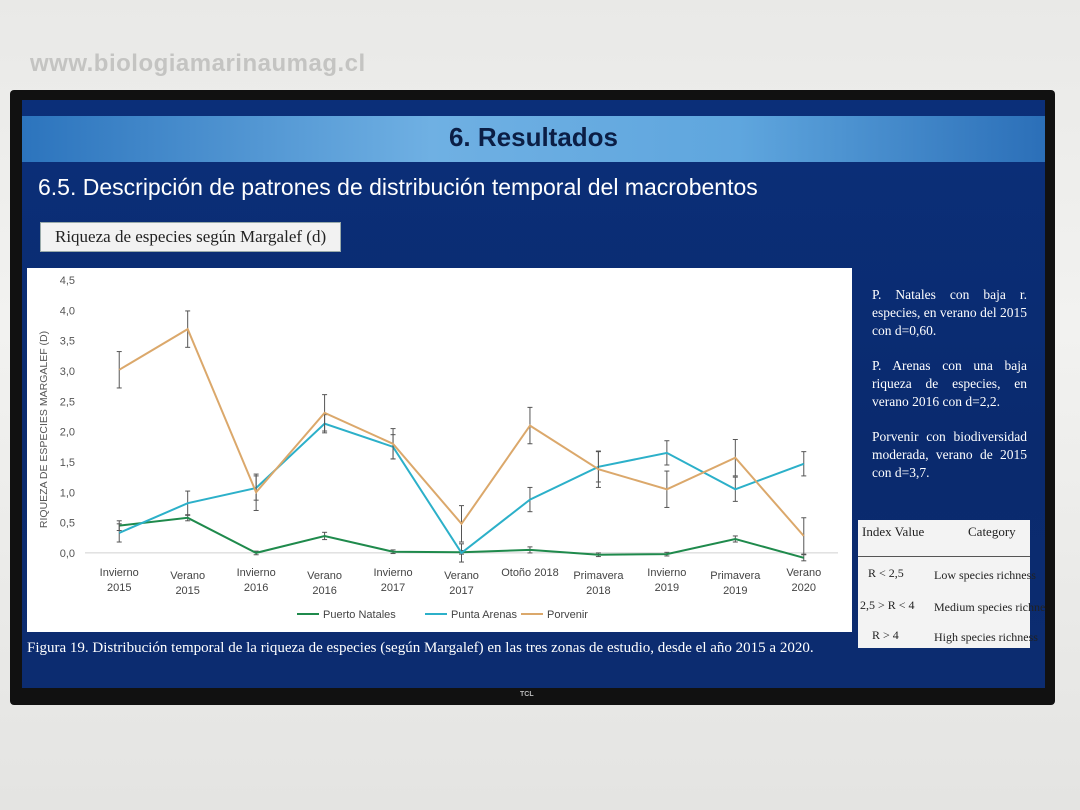  I want to click on y-tick-label: 4,5, so click(67, 281).